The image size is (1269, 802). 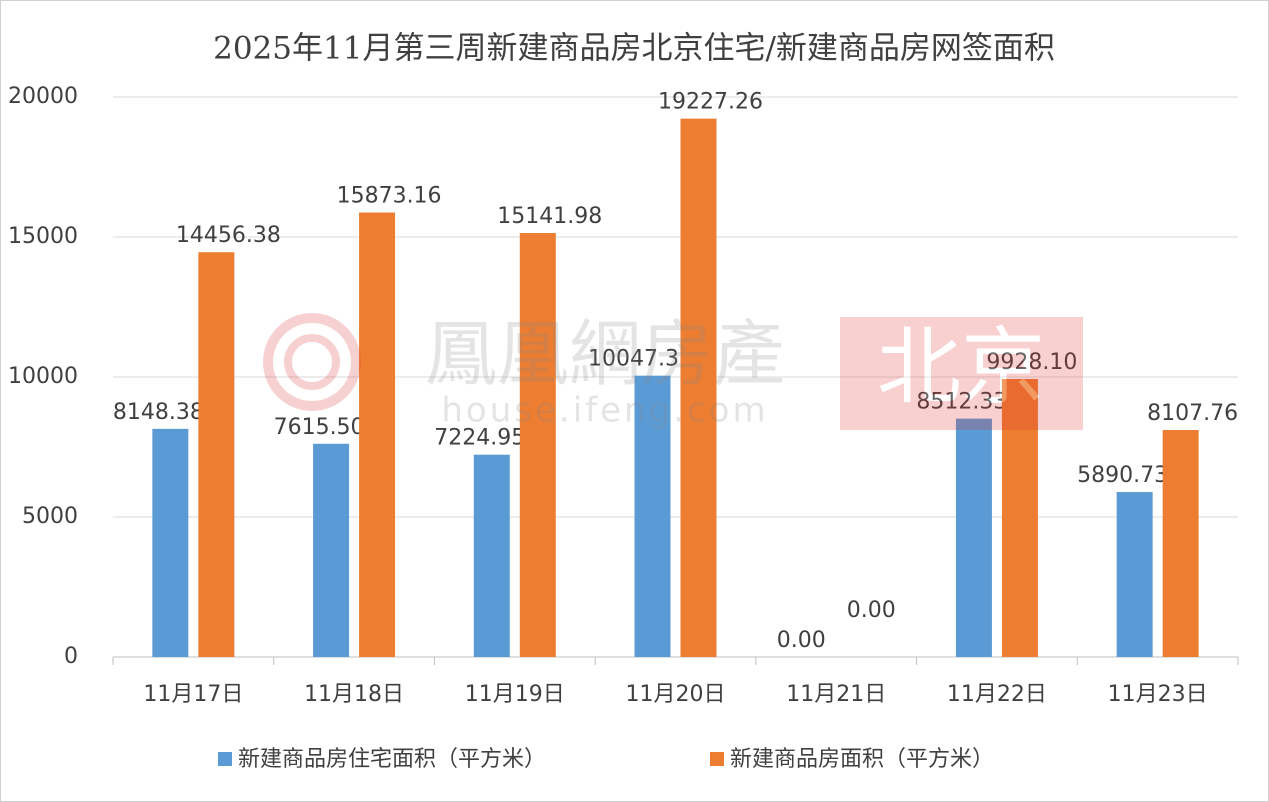 I want to click on data-label: 7224.95, so click(x=479, y=438).